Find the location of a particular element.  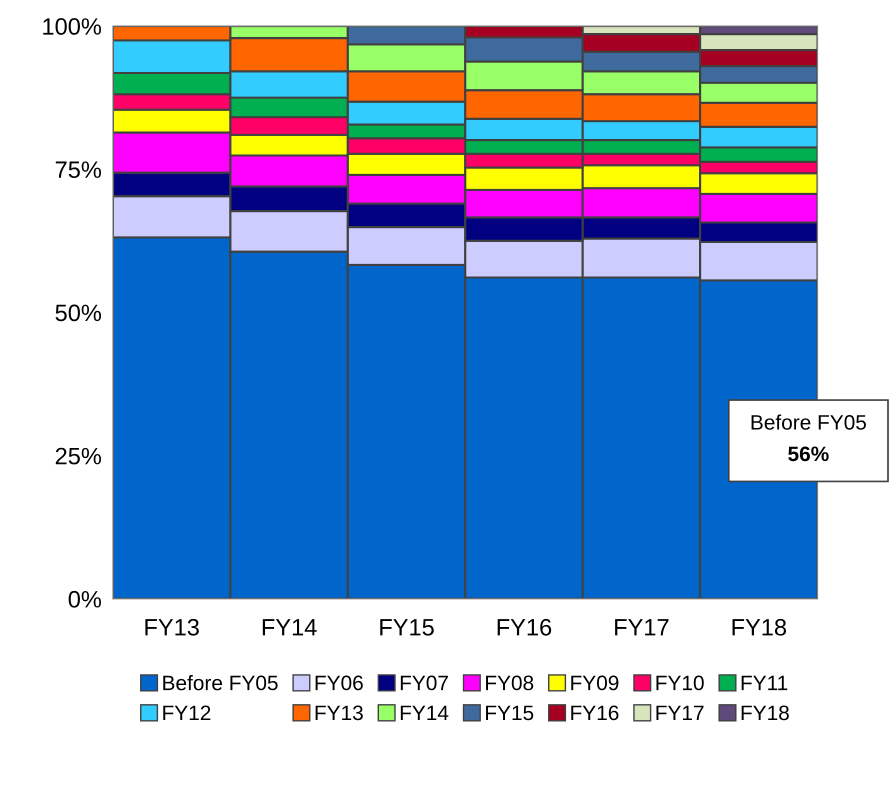

annotation: Before FY05 is located at coordinates (809, 422).